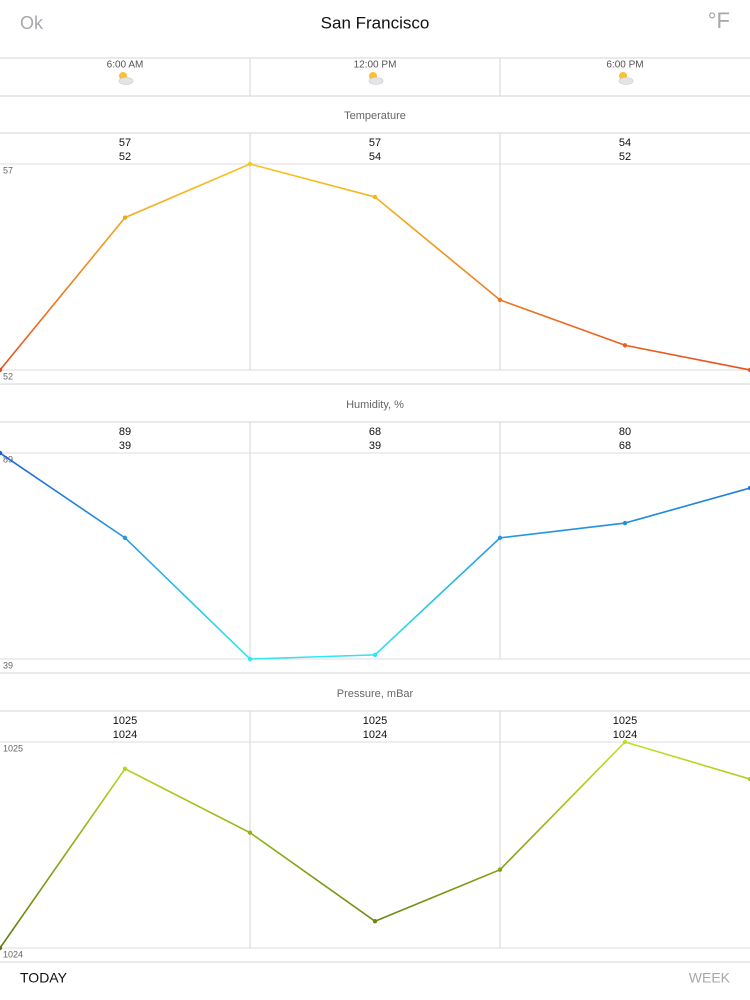  Describe the element at coordinates (375, 65) in the screenshot. I see `time-label: 12:00 PM` at that location.